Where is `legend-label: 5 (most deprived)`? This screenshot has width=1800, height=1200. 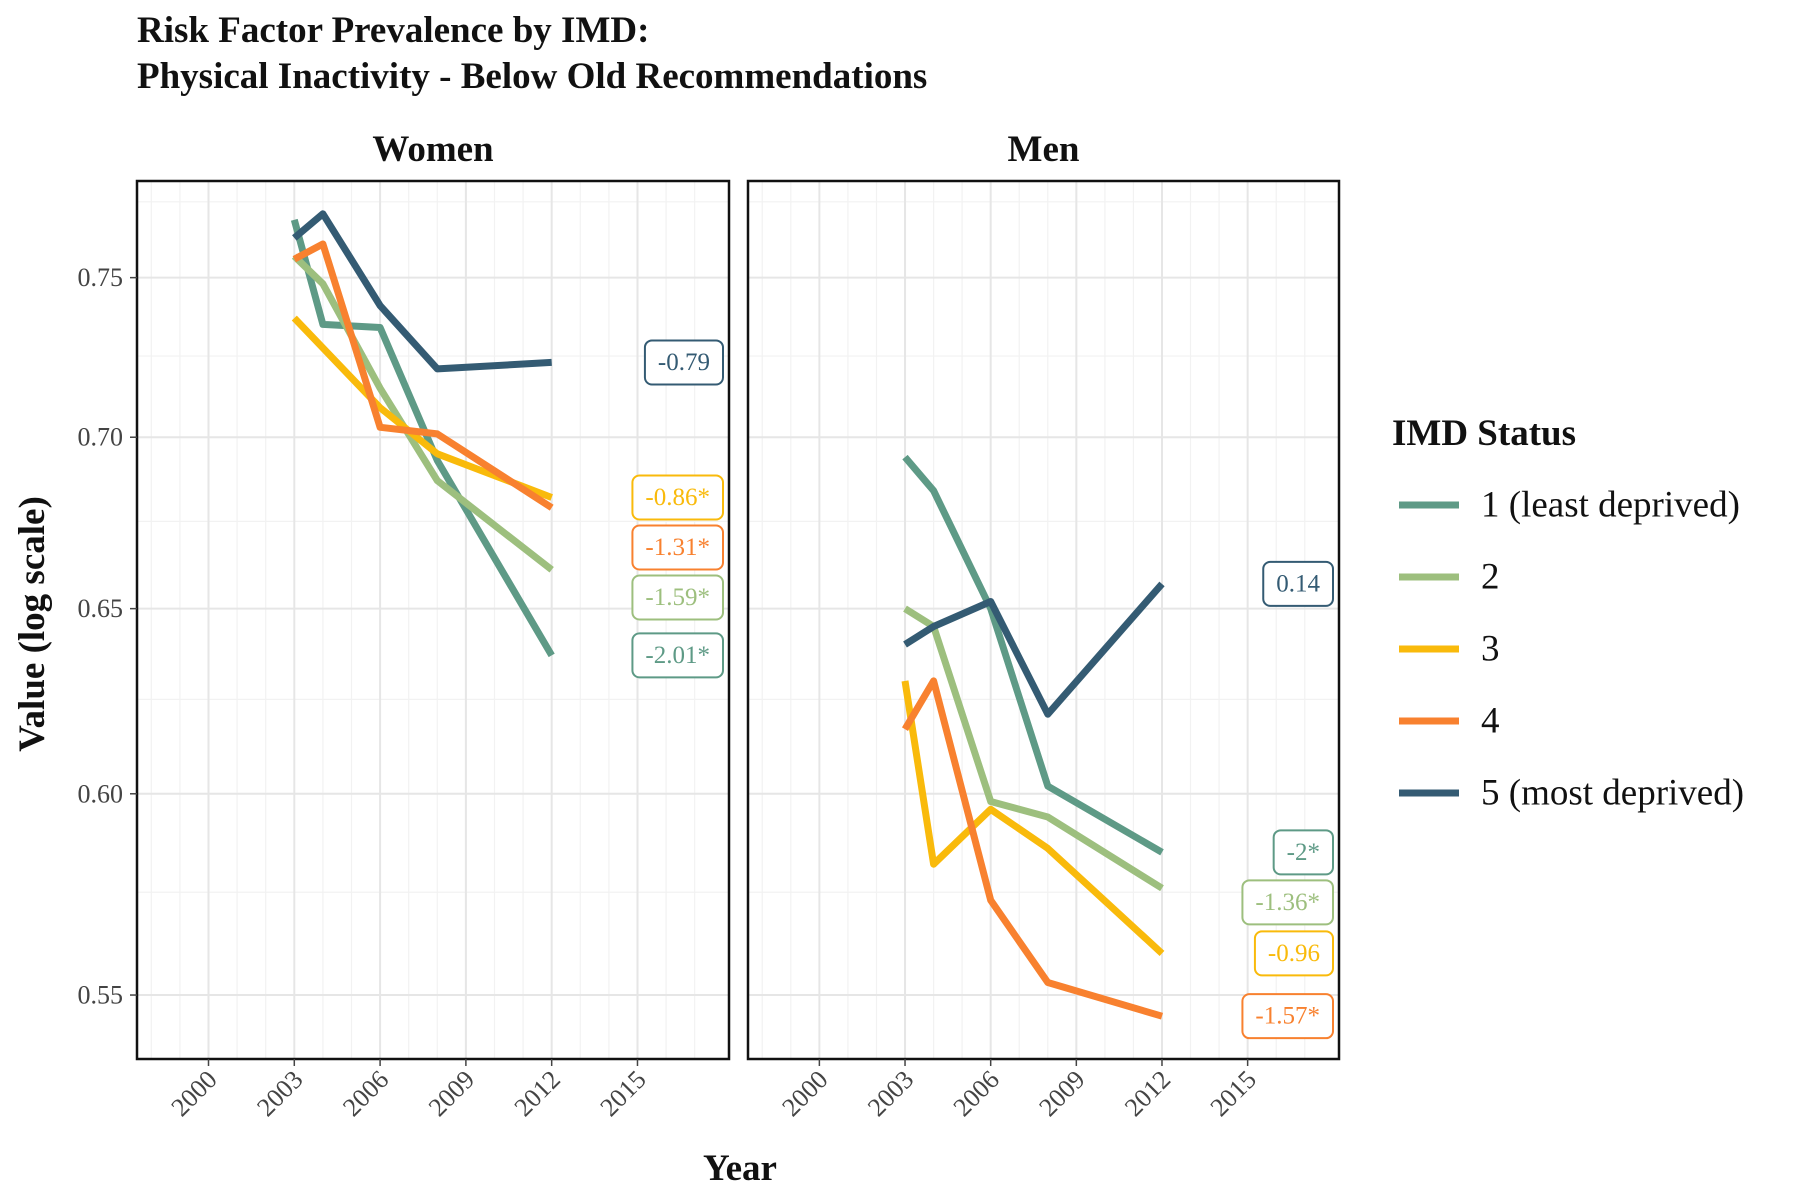 legend-label: 5 (most deprived) is located at coordinates (1612, 793).